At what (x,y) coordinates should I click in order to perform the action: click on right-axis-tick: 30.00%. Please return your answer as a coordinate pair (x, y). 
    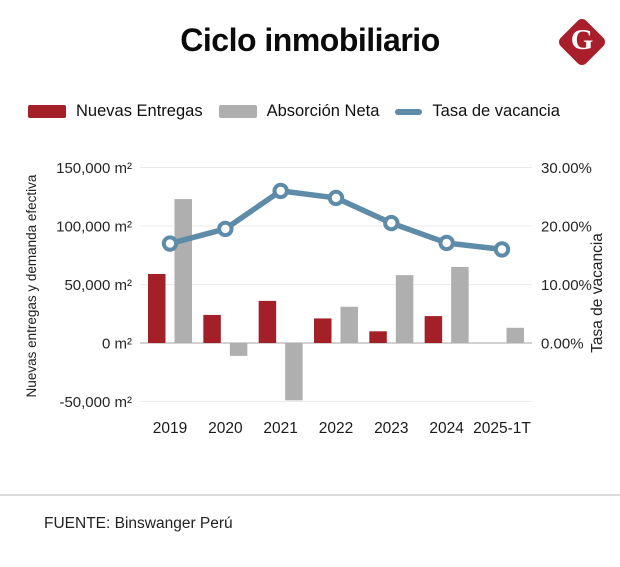
    Looking at the image, I should click on (566, 168).